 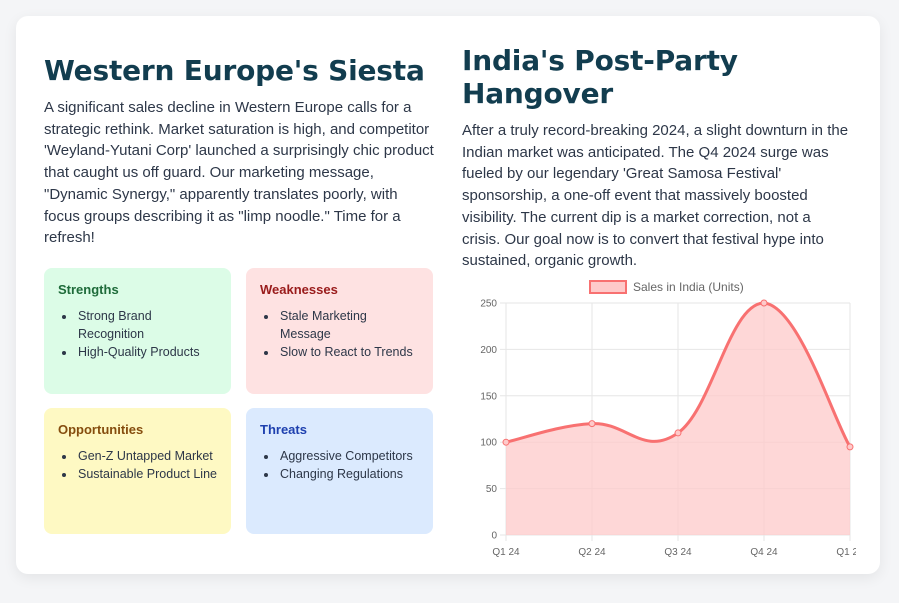 What do you see at coordinates (678, 552) in the screenshot?
I see `x-tick-label: Q3 24` at bounding box center [678, 552].